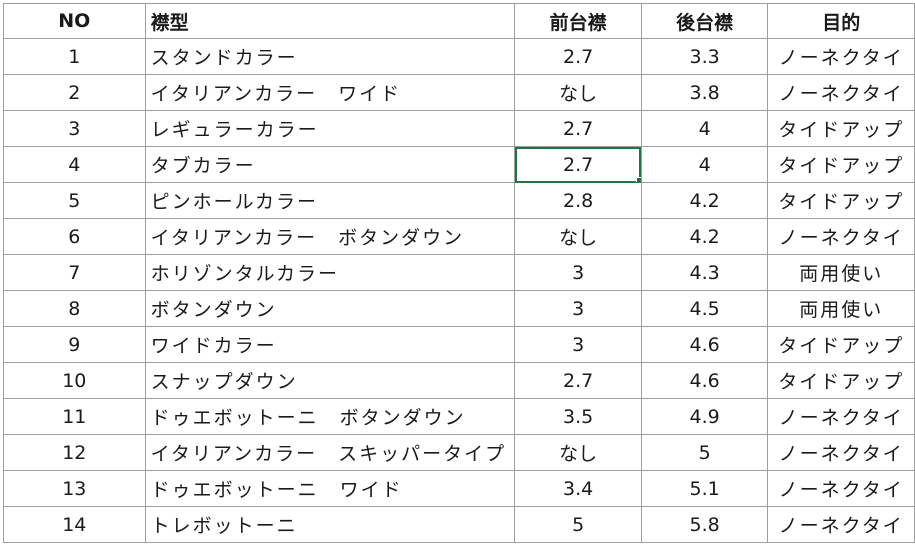 The width and height of the screenshot is (915, 546). I want to click on cell-back-collar: 4.9, so click(704, 416).